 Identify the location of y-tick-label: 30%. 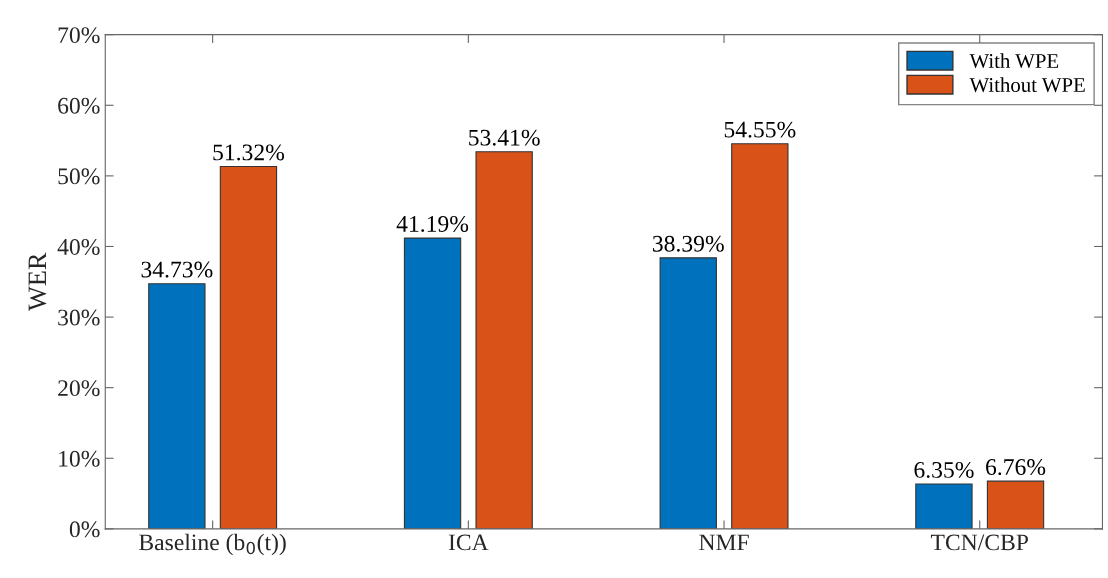
(79, 317).